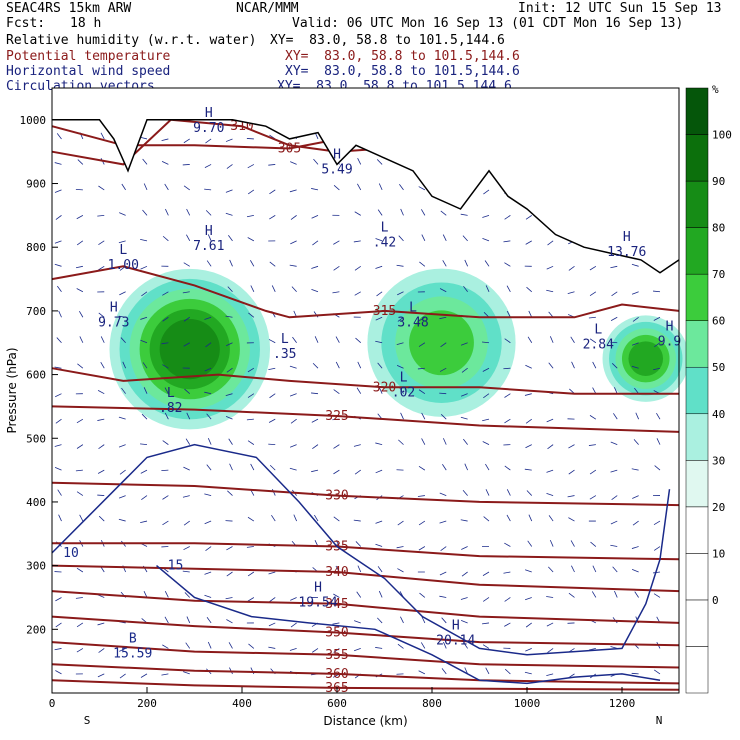 This screenshot has width=740, height=740. What do you see at coordinates (285, 339) in the screenshot?
I see `extremum-marker: L` at bounding box center [285, 339].